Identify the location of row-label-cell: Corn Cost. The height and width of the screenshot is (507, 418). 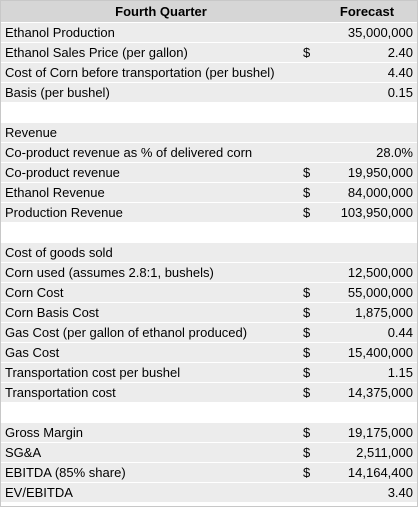
(34, 292).